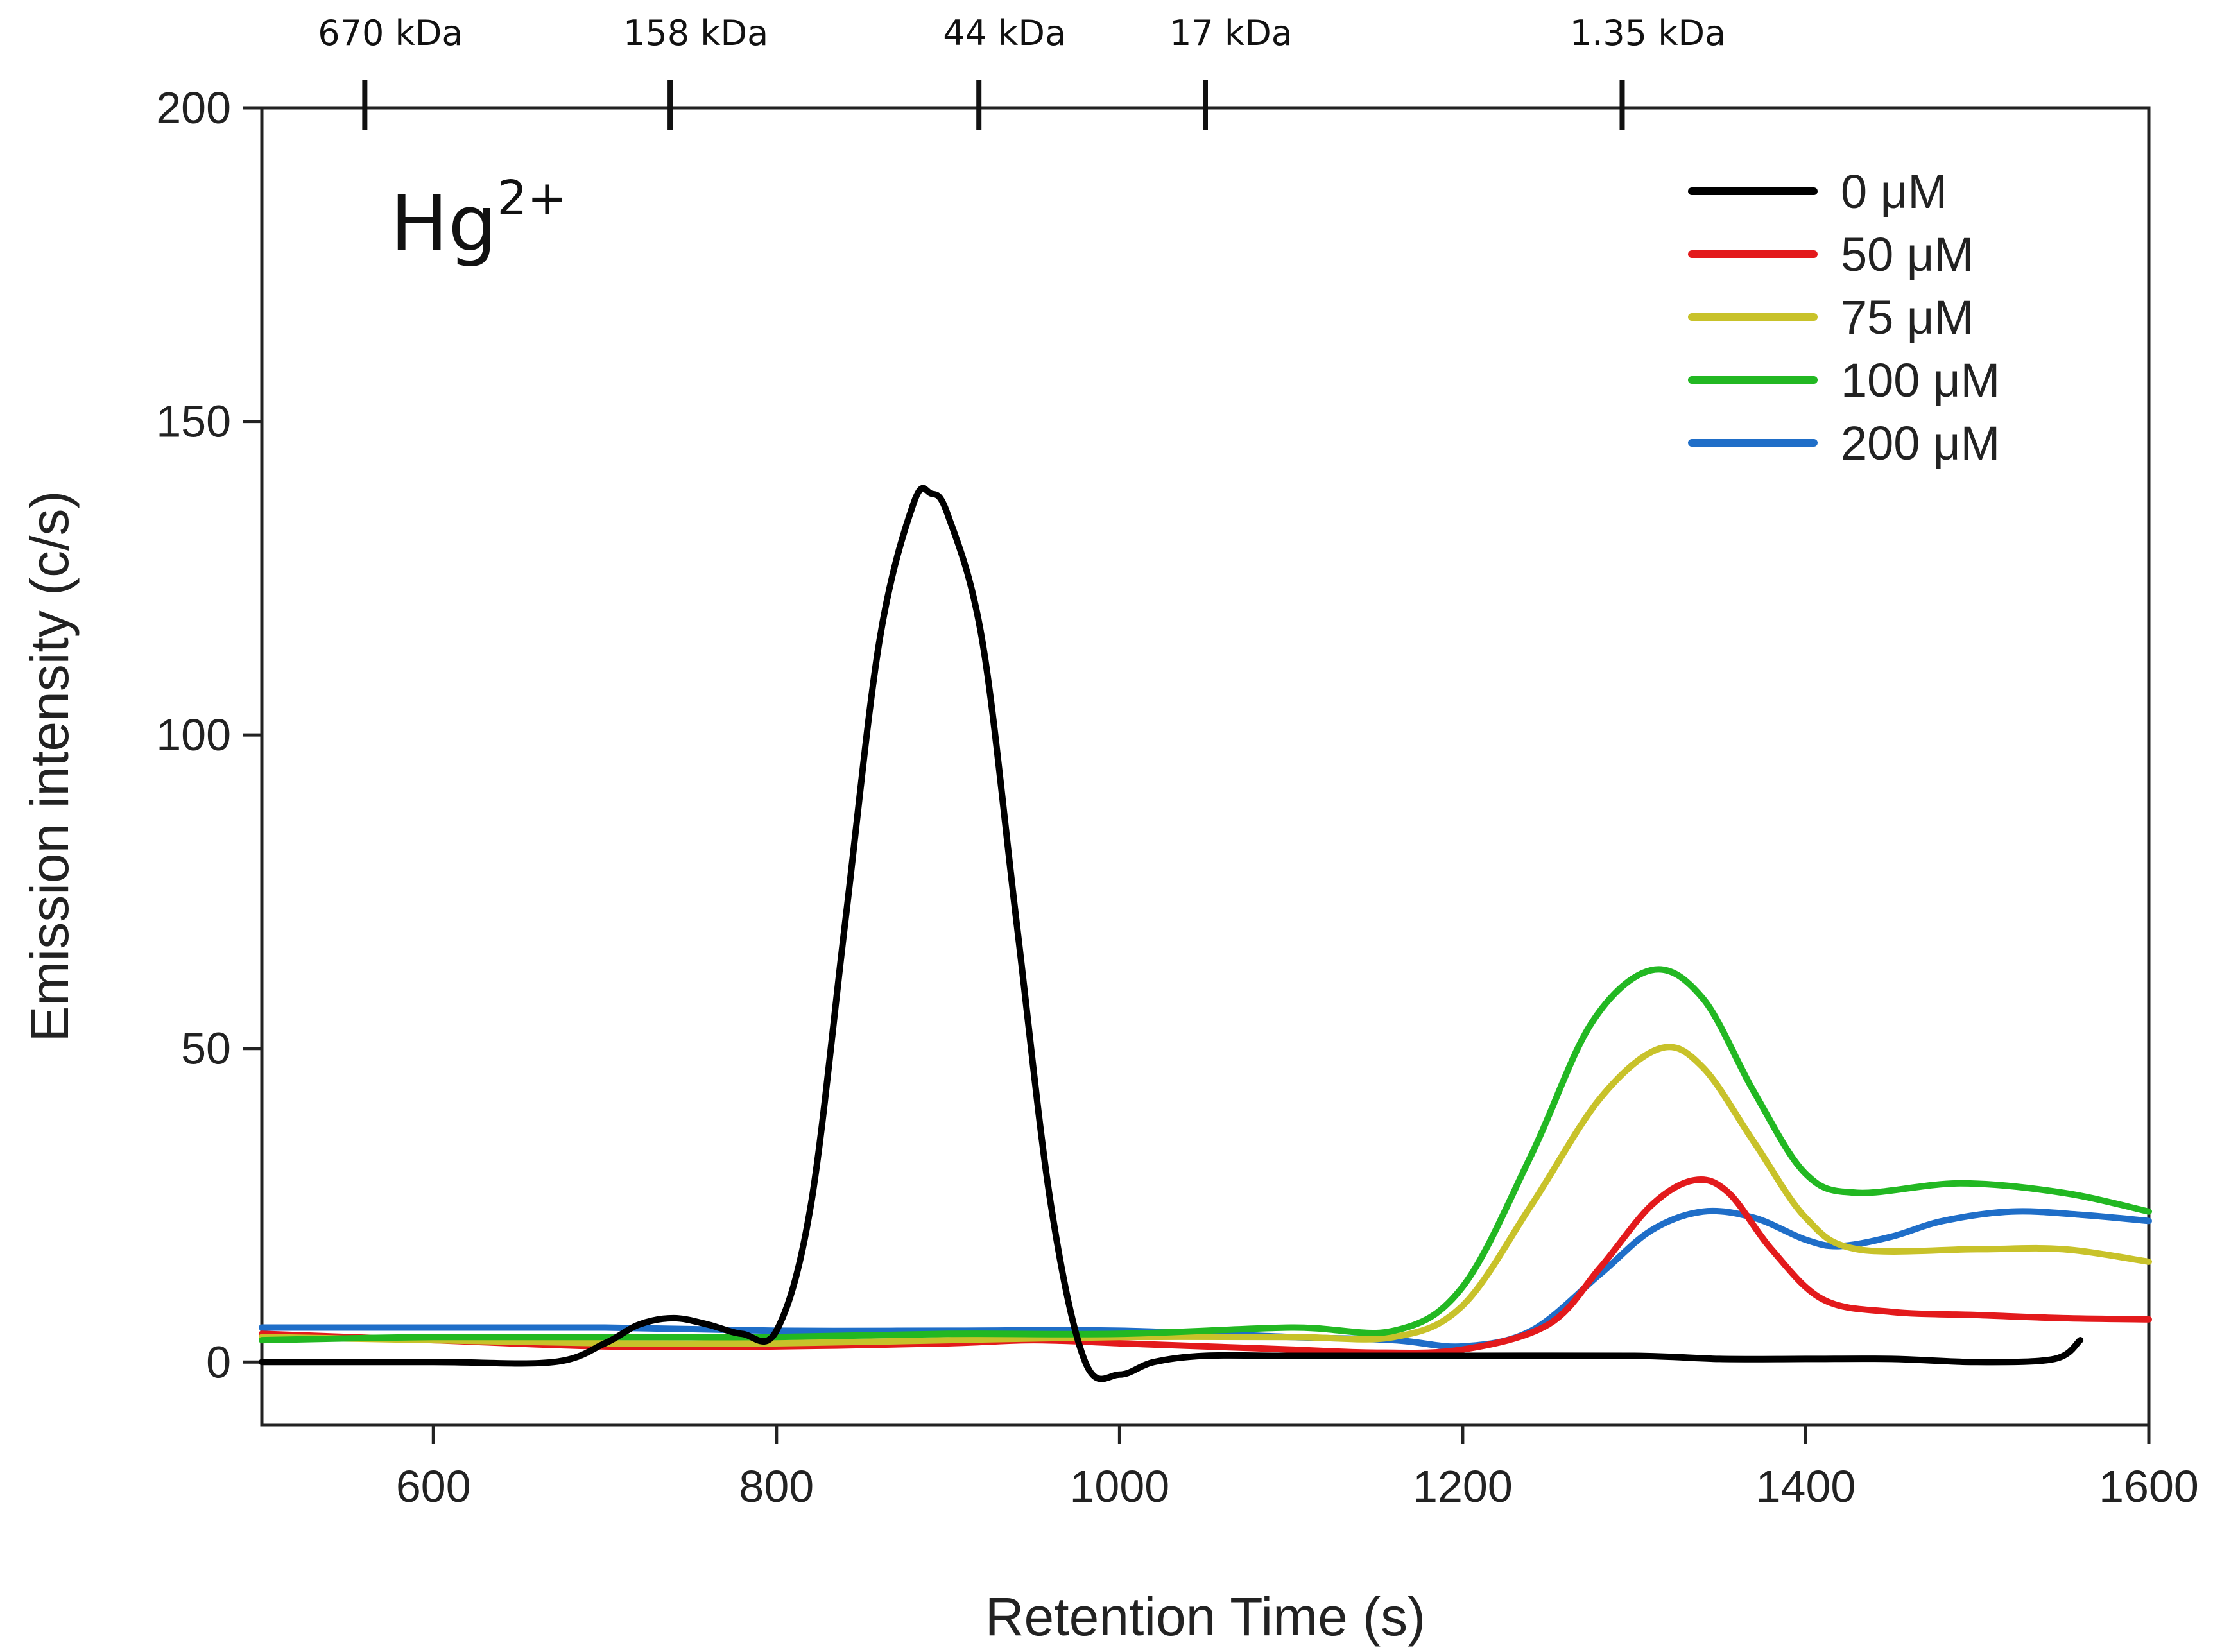 This screenshot has height=1652, width=2213. I want to click on y-tick-label: 150, so click(193, 422).